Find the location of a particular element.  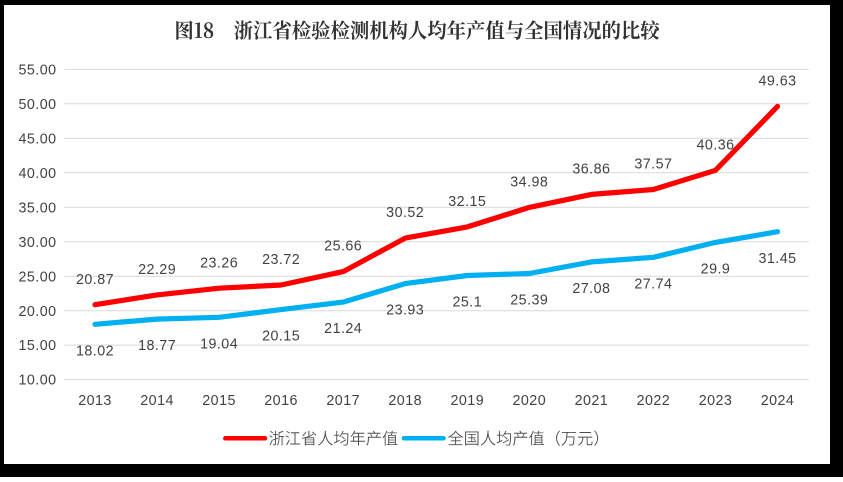

svg-text: 2014 is located at coordinates (157, 401).